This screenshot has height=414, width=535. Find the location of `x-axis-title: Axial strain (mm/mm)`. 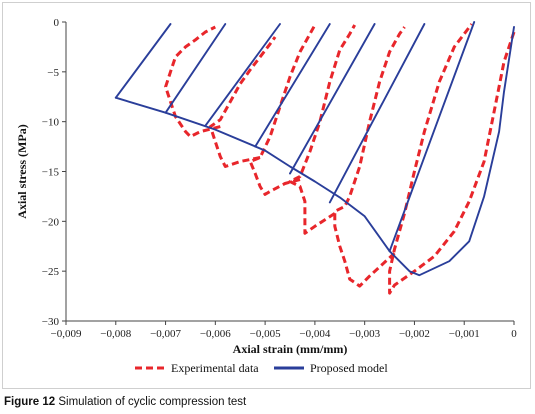

x-axis-title: Axial strain (mm/mm) is located at coordinates (290, 349).